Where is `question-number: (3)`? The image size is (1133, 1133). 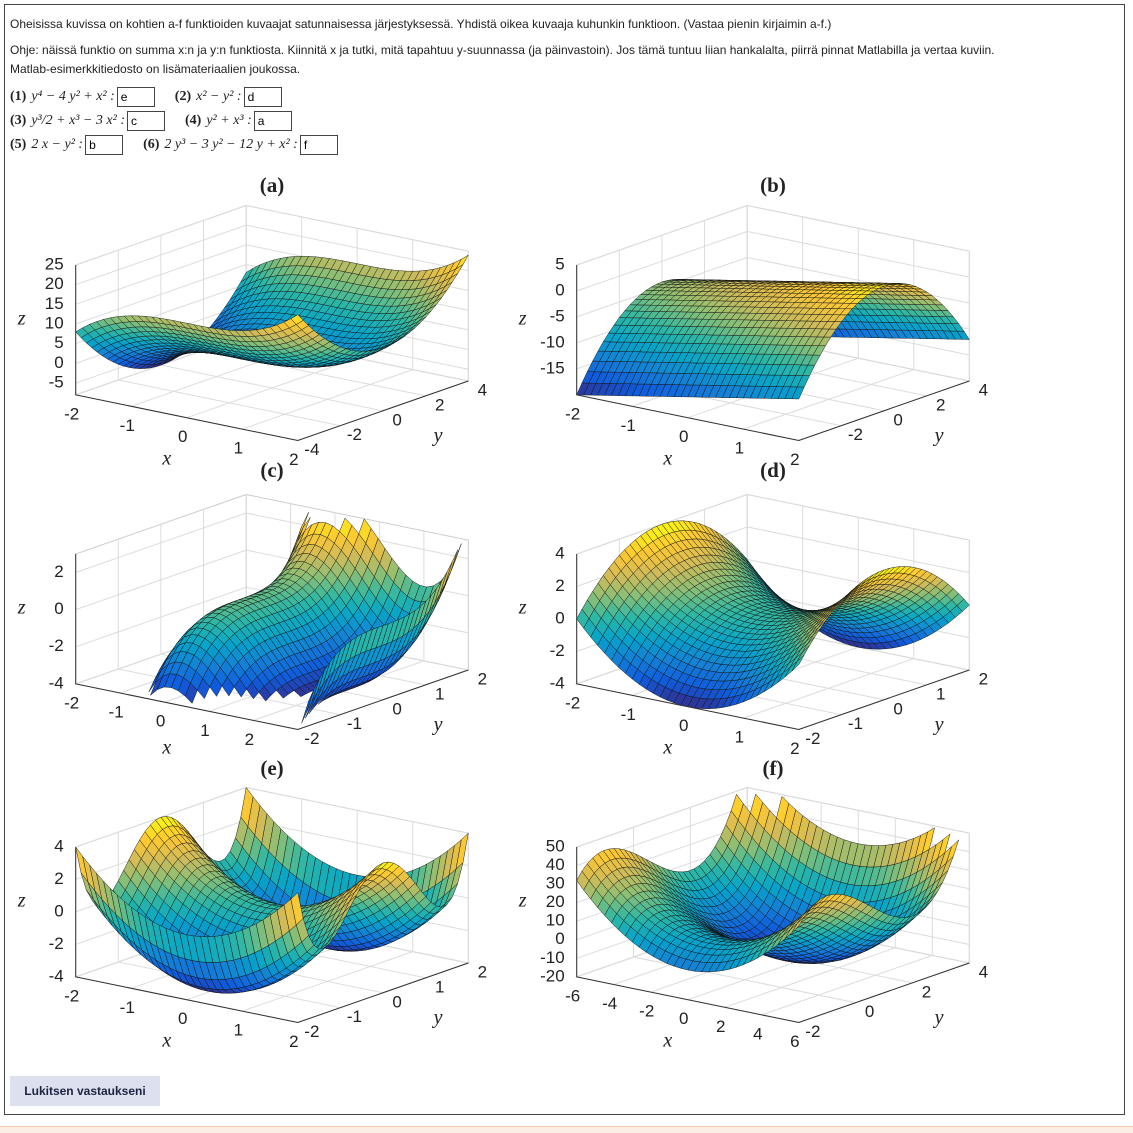
question-number: (3) is located at coordinates (18, 121).